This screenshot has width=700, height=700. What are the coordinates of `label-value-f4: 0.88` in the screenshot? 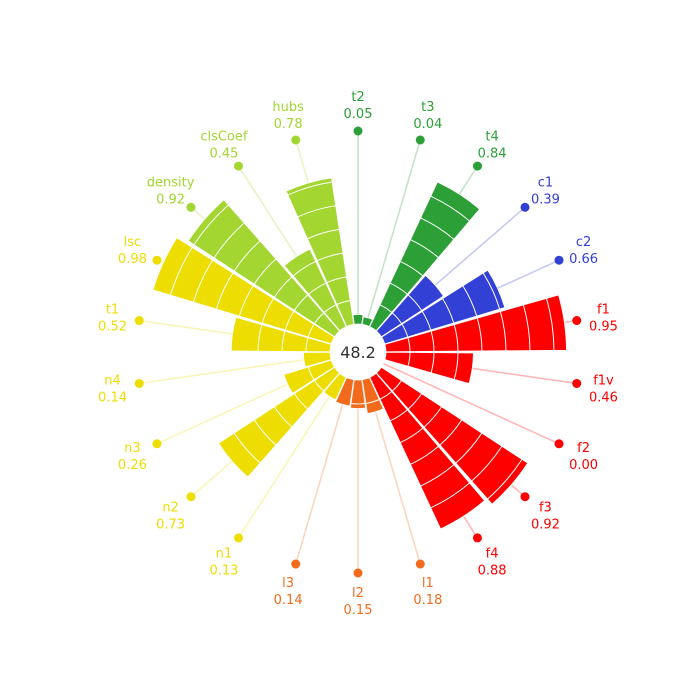 It's located at (492, 571).